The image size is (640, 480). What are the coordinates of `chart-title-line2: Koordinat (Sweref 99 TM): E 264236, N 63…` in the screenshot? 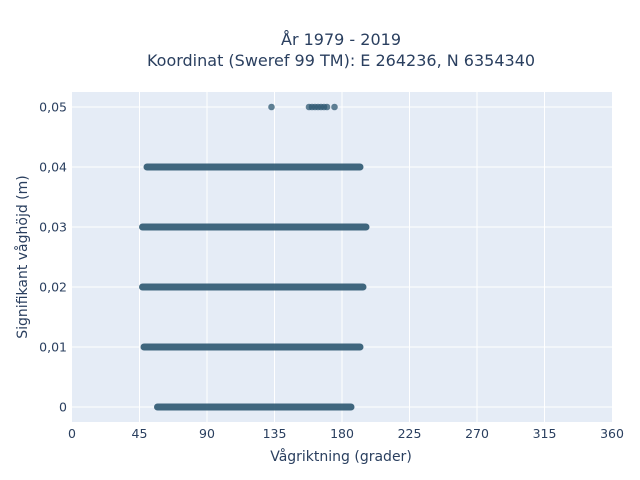 It's located at (341, 60).